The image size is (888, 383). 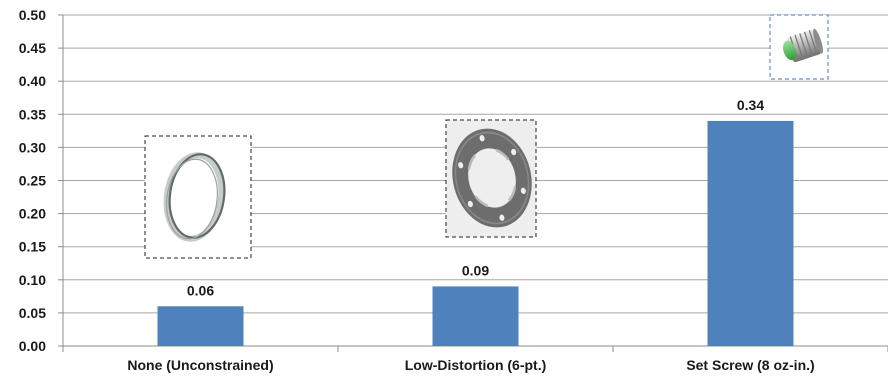 I want to click on y-tick-label: 0.00, so click(x=32, y=346).